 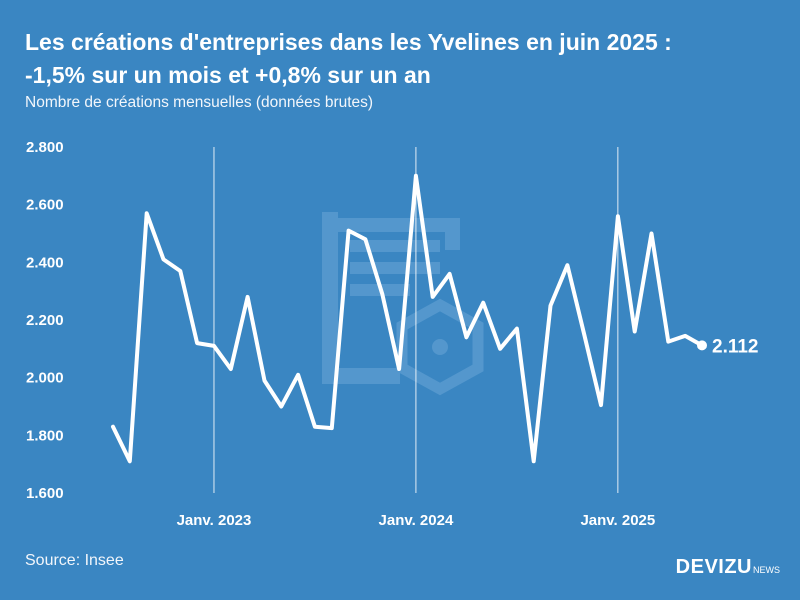 What do you see at coordinates (45, 205) in the screenshot?
I see `y-tick-label: 2.600` at bounding box center [45, 205].